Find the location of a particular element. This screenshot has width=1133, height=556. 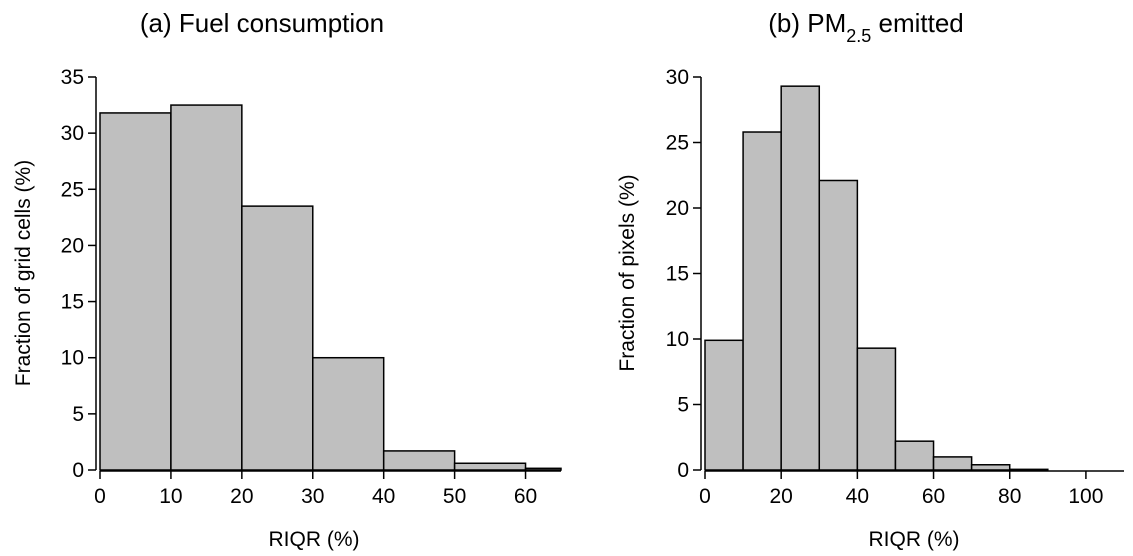

x-tick-label: 30 is located at coordinates (312, 496).